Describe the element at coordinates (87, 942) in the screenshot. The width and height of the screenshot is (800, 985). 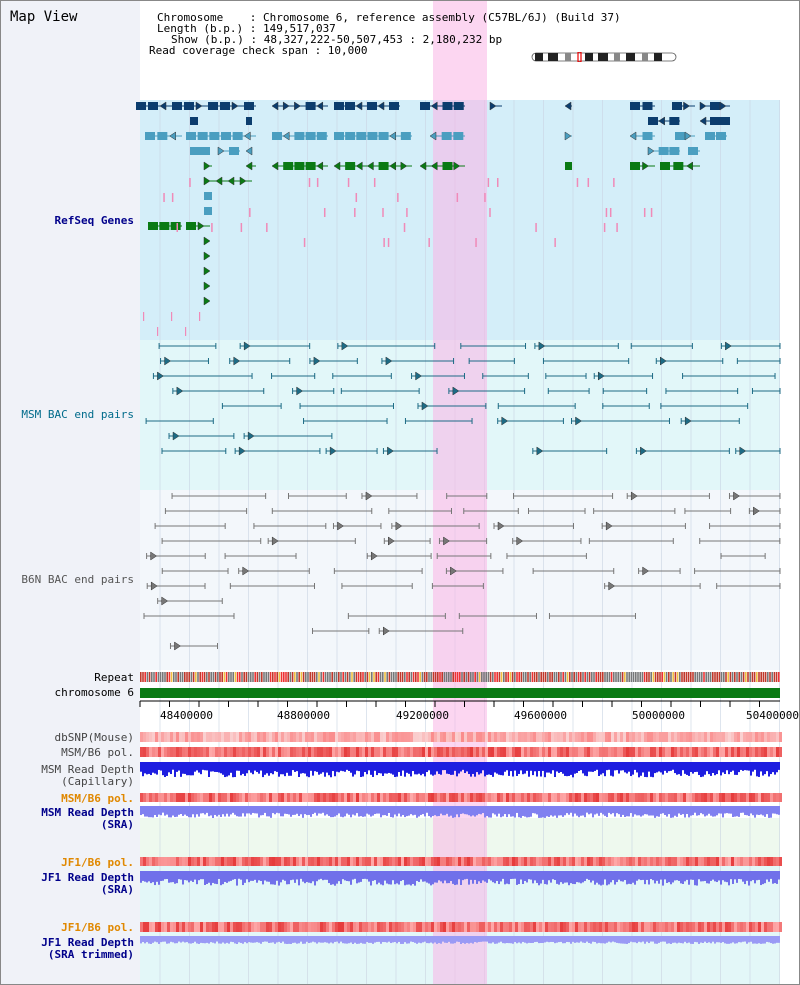
I see `jf1-read-depth-trimmed-label: JF1 Read Depth` at that location.